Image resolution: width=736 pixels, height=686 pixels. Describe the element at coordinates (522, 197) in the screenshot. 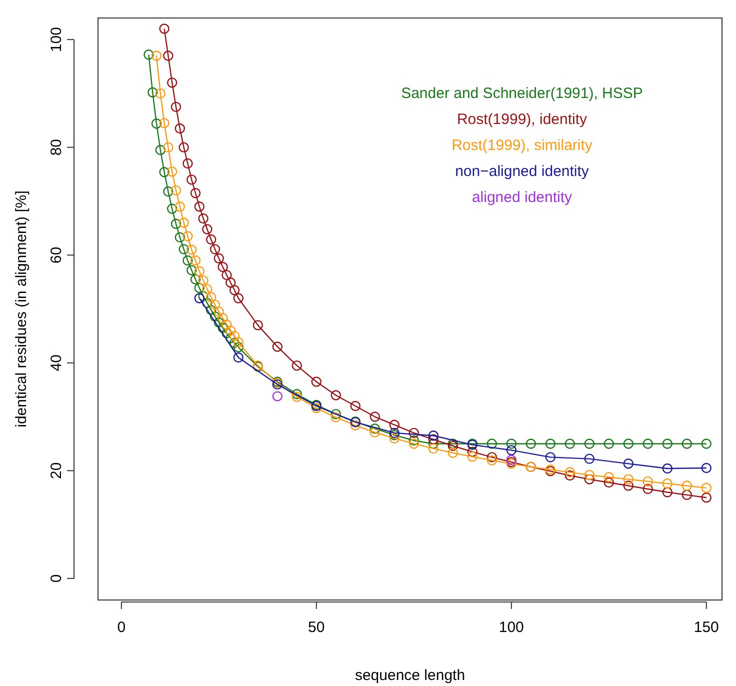

I see `text: aligned identity` at that location.